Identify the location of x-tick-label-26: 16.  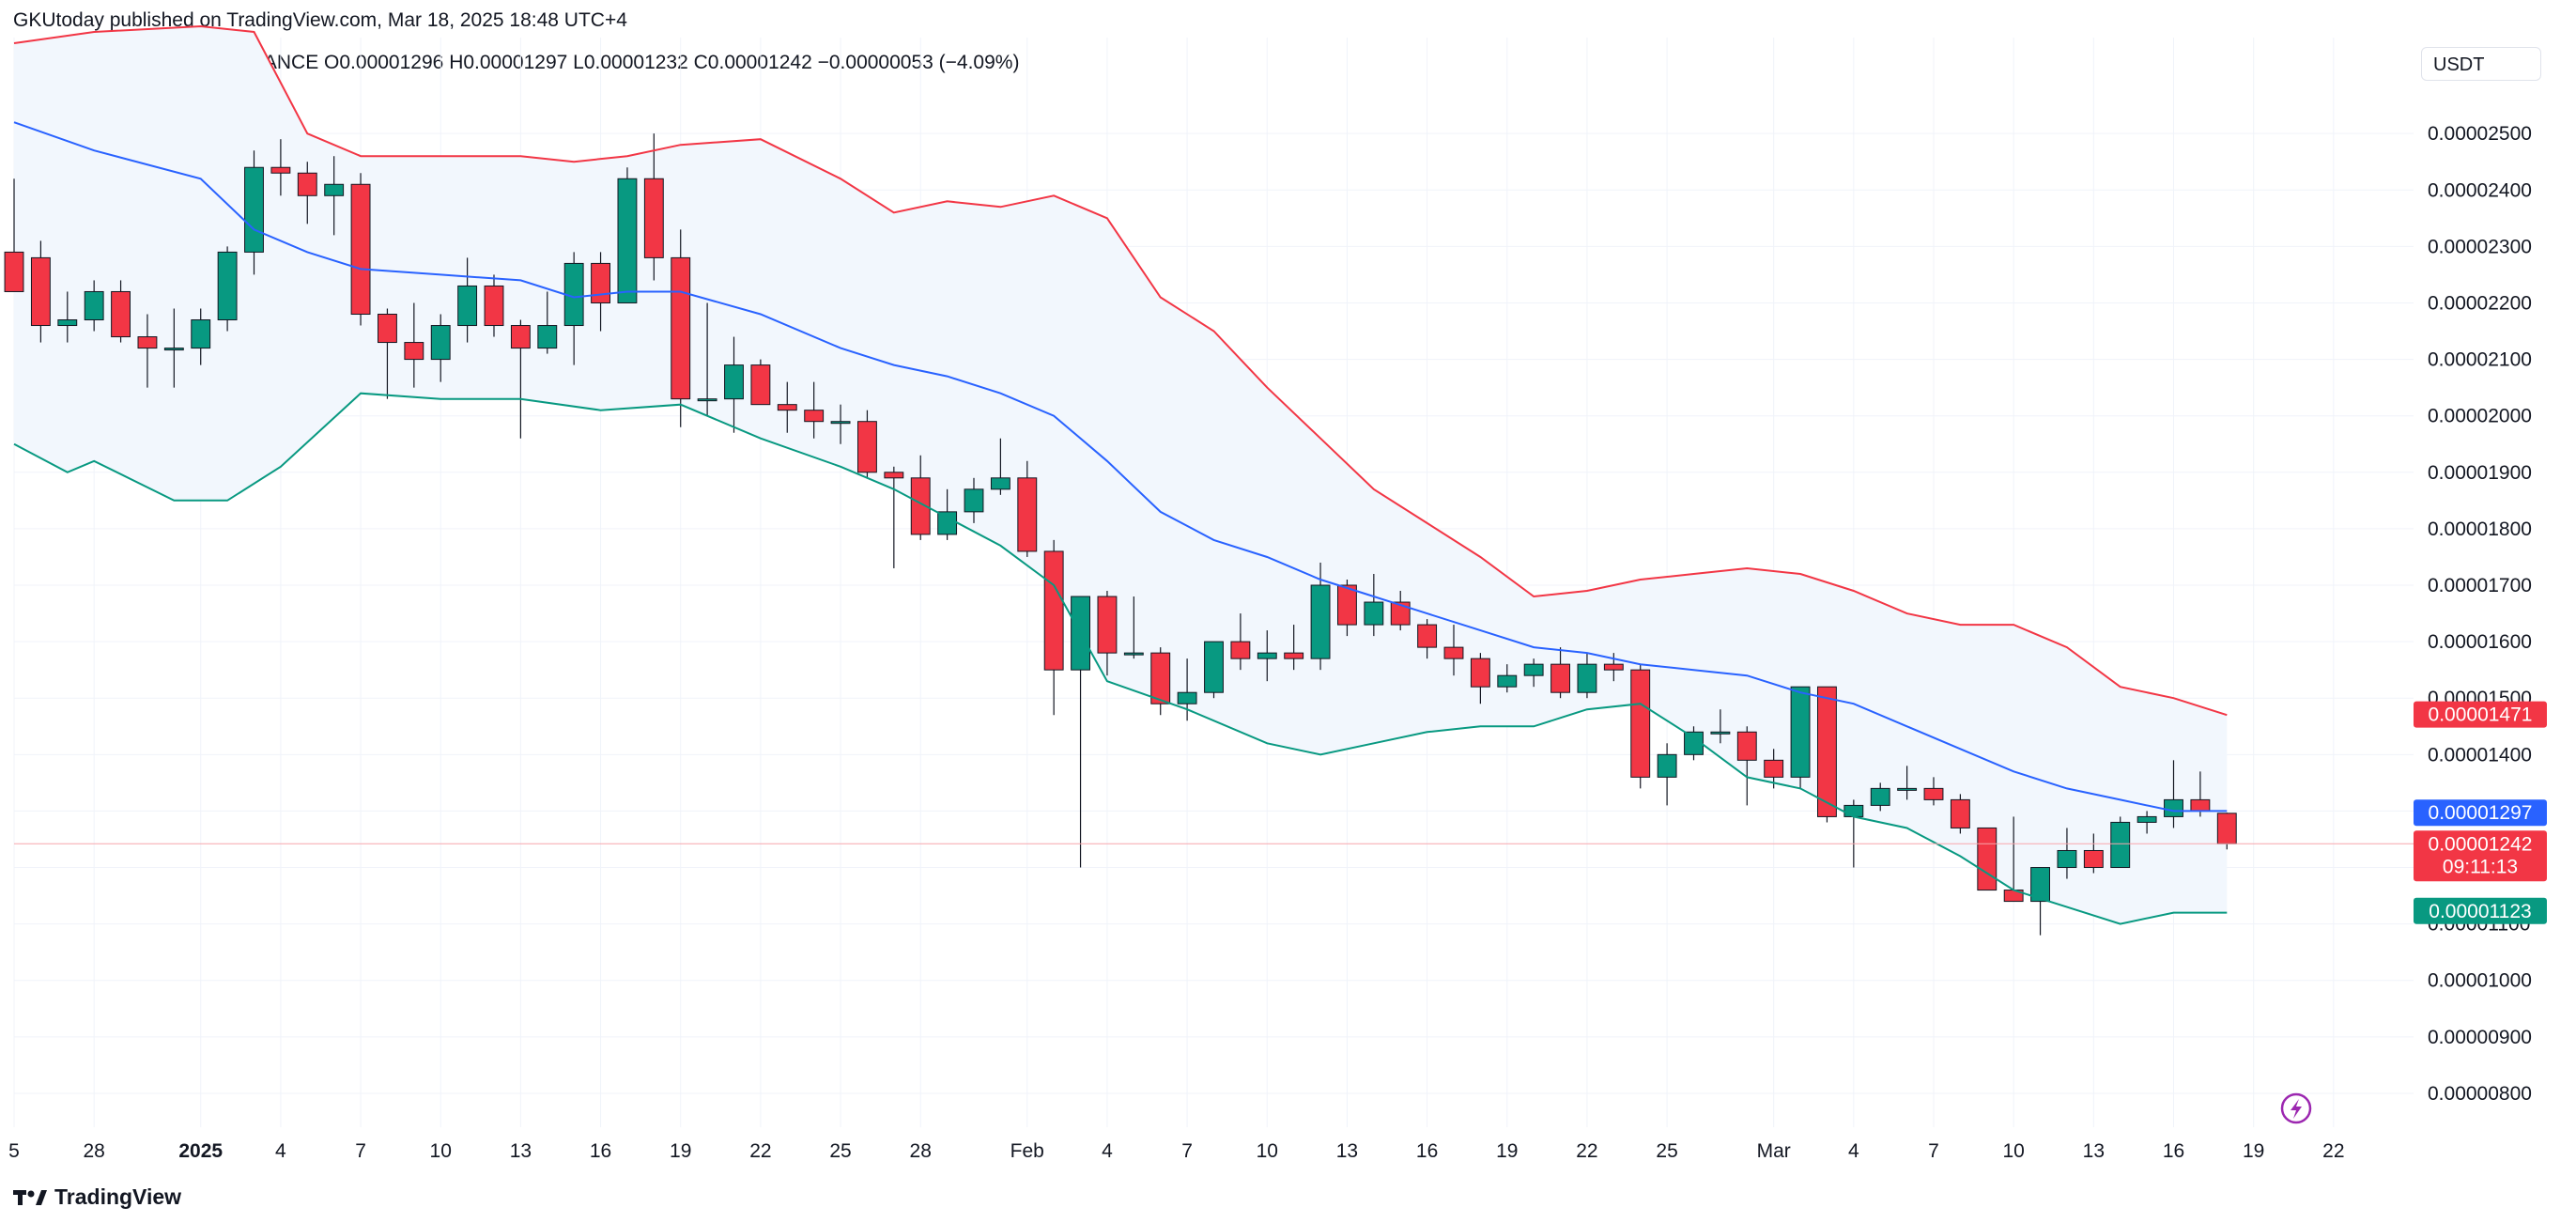
(2173, 1151).